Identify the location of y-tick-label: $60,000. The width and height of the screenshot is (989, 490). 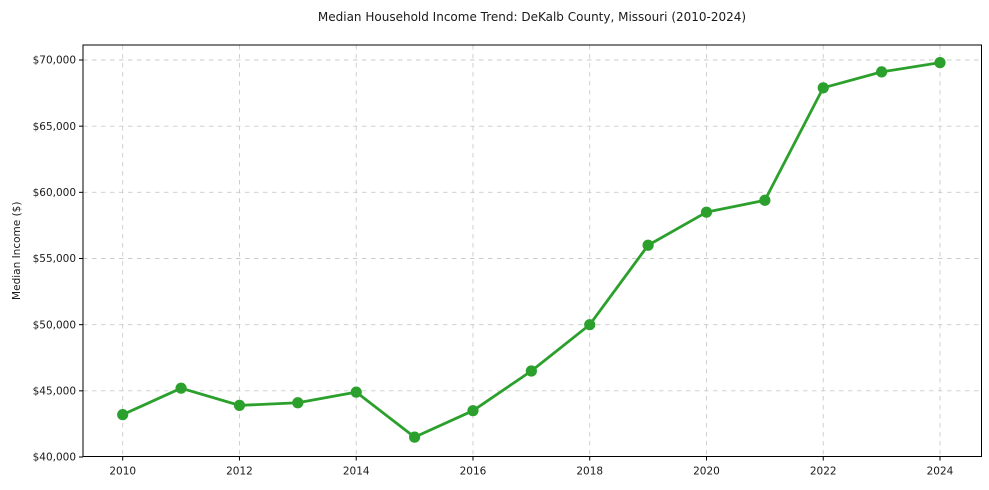
(54, 193).